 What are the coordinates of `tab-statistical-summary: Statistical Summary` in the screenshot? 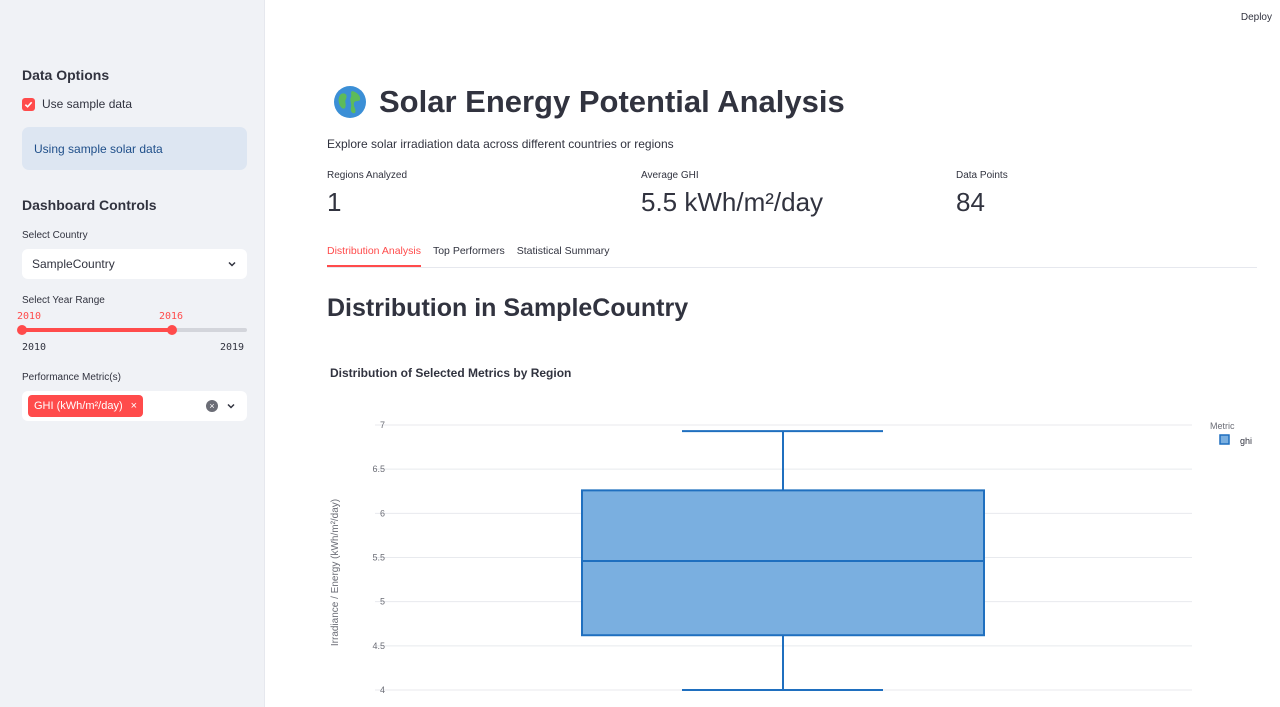 It's located at (563, 251).